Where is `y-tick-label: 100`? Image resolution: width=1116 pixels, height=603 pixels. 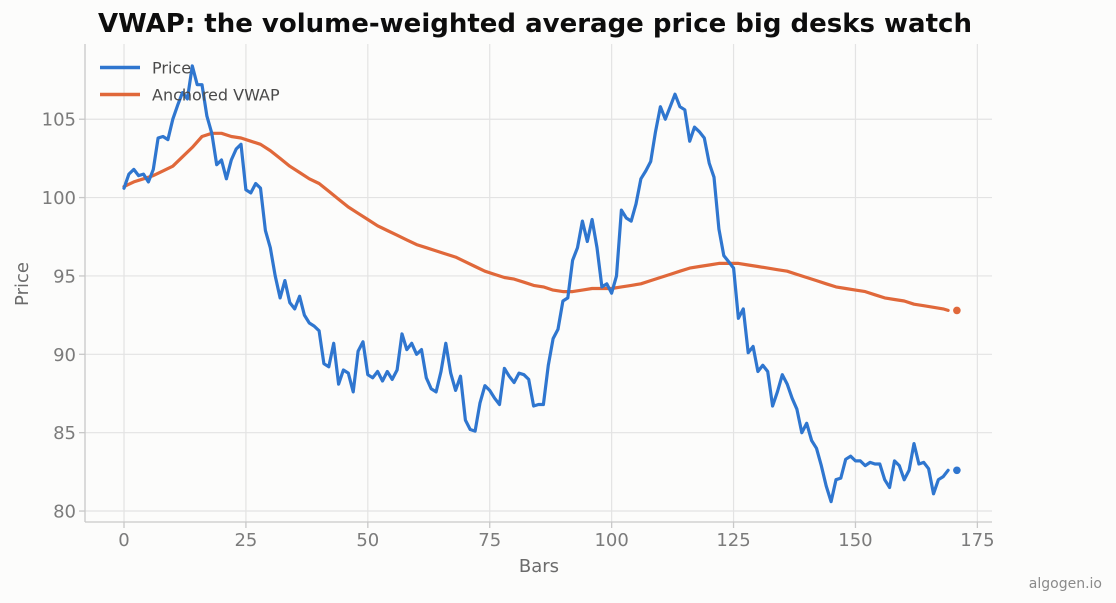
y-tick-label: 100 is located at coordinates (59, 198).